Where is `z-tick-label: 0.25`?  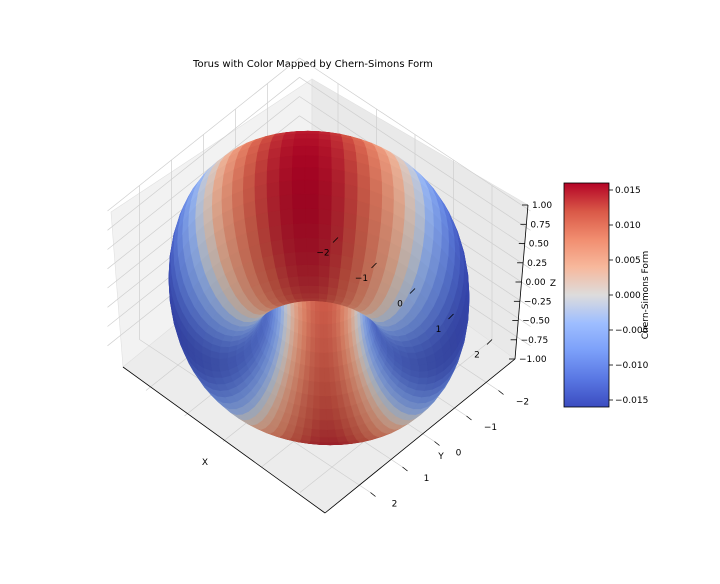 z-tick-label: 0.25 is located at coordinates (537, 264).